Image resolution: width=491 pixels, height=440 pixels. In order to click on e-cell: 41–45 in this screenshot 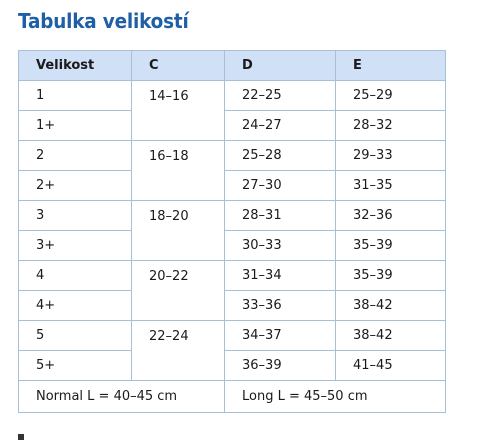, I will do `click(390, 365)`.